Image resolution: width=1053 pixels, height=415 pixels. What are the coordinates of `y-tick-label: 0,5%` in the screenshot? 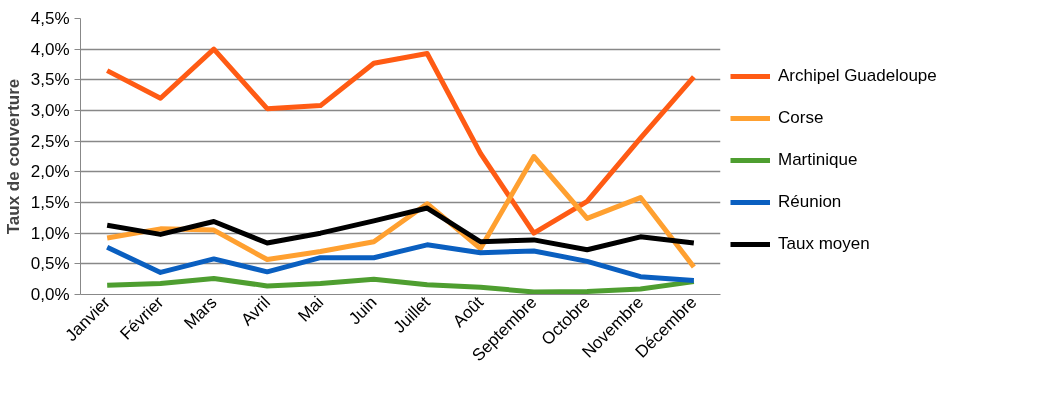 It's located at (50, 264).